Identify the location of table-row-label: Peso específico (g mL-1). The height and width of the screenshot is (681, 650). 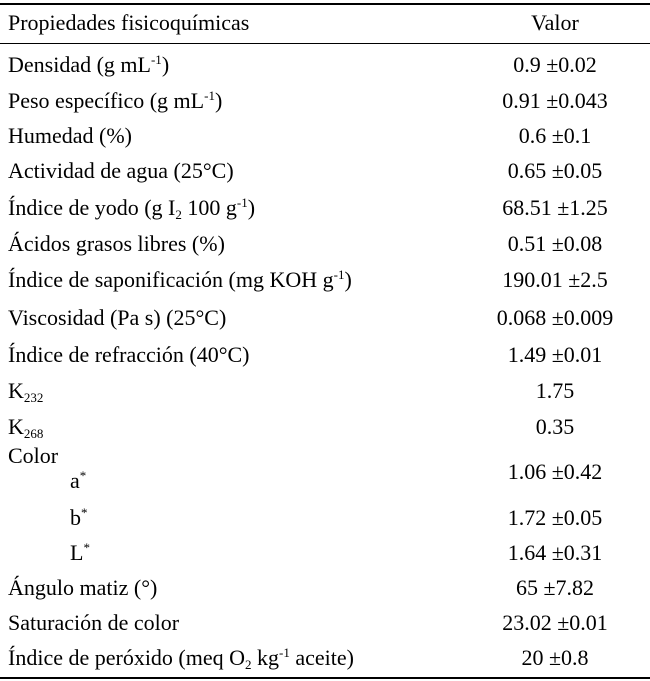
(115, 100).